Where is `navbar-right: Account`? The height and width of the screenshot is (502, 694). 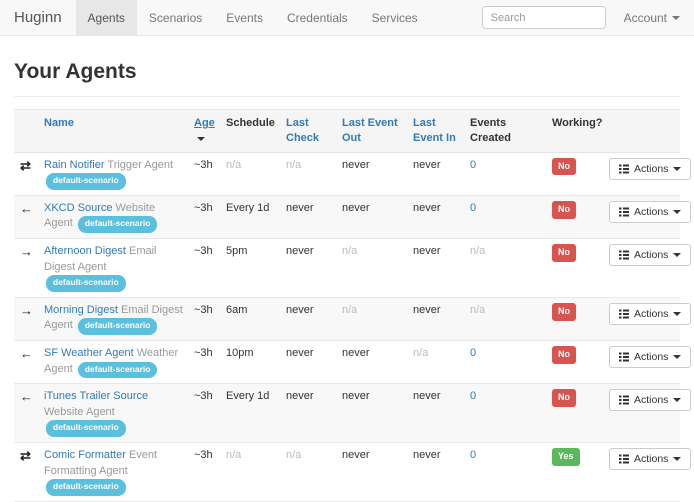 navbar-right: Account is located at coordinates (587, 17).